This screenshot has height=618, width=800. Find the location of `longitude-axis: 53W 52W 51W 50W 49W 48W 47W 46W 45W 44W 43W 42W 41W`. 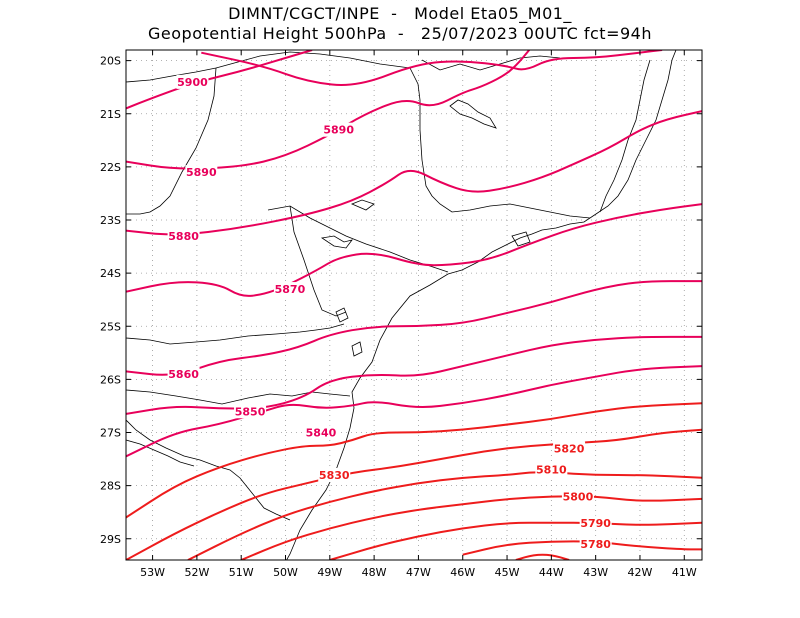

longitude-axis: 53W 52W 51W 50W 49W 48W 47W 46W 45W 44W 43W 42W 41W is located at coordinates (418, 572).